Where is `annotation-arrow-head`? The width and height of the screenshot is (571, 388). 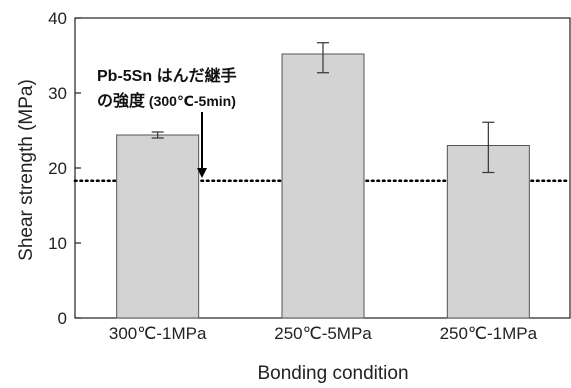 annotation-arrow-head is located at coordinates (202, 173).